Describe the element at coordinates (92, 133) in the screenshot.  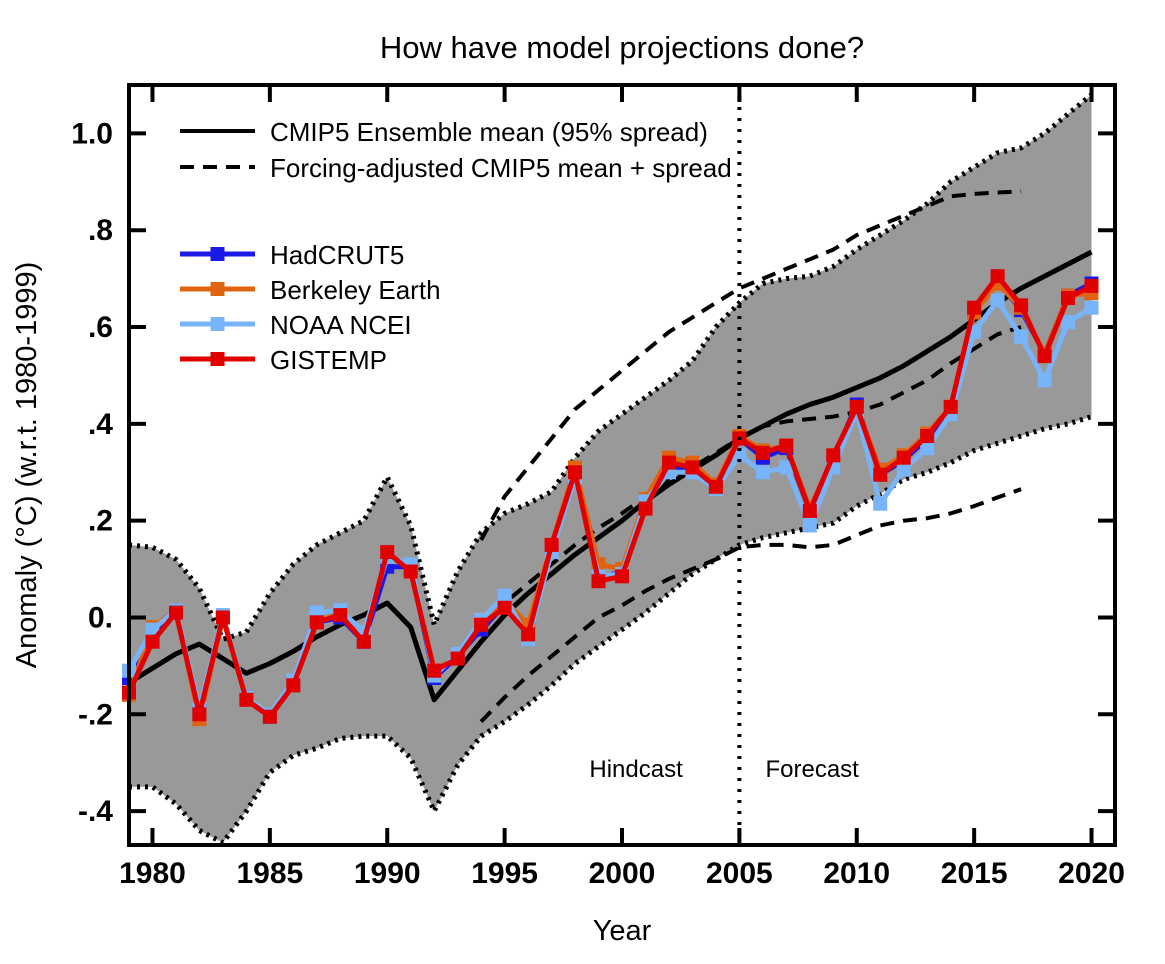
I see `y-tick-label: 1.0` at that location.